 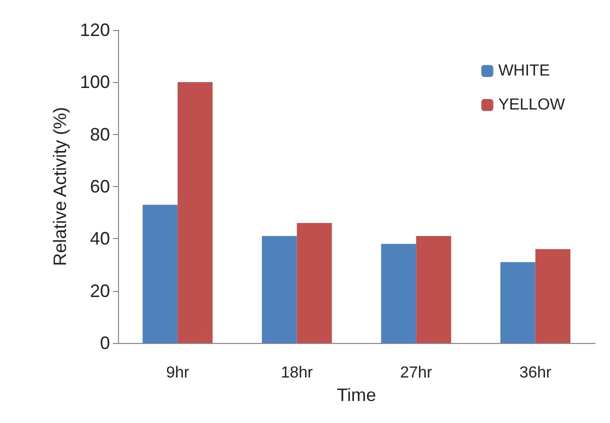 What do you see at coordinates (100, 134) in the screenshot?
I see `y-tick-label: 80` at bounding box center [100, 134].